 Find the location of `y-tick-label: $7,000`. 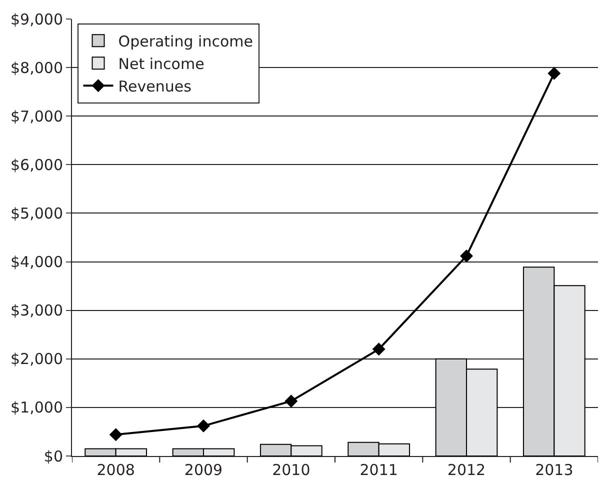

y-tick-label: $7,000 is located at coordinates (36, 116).